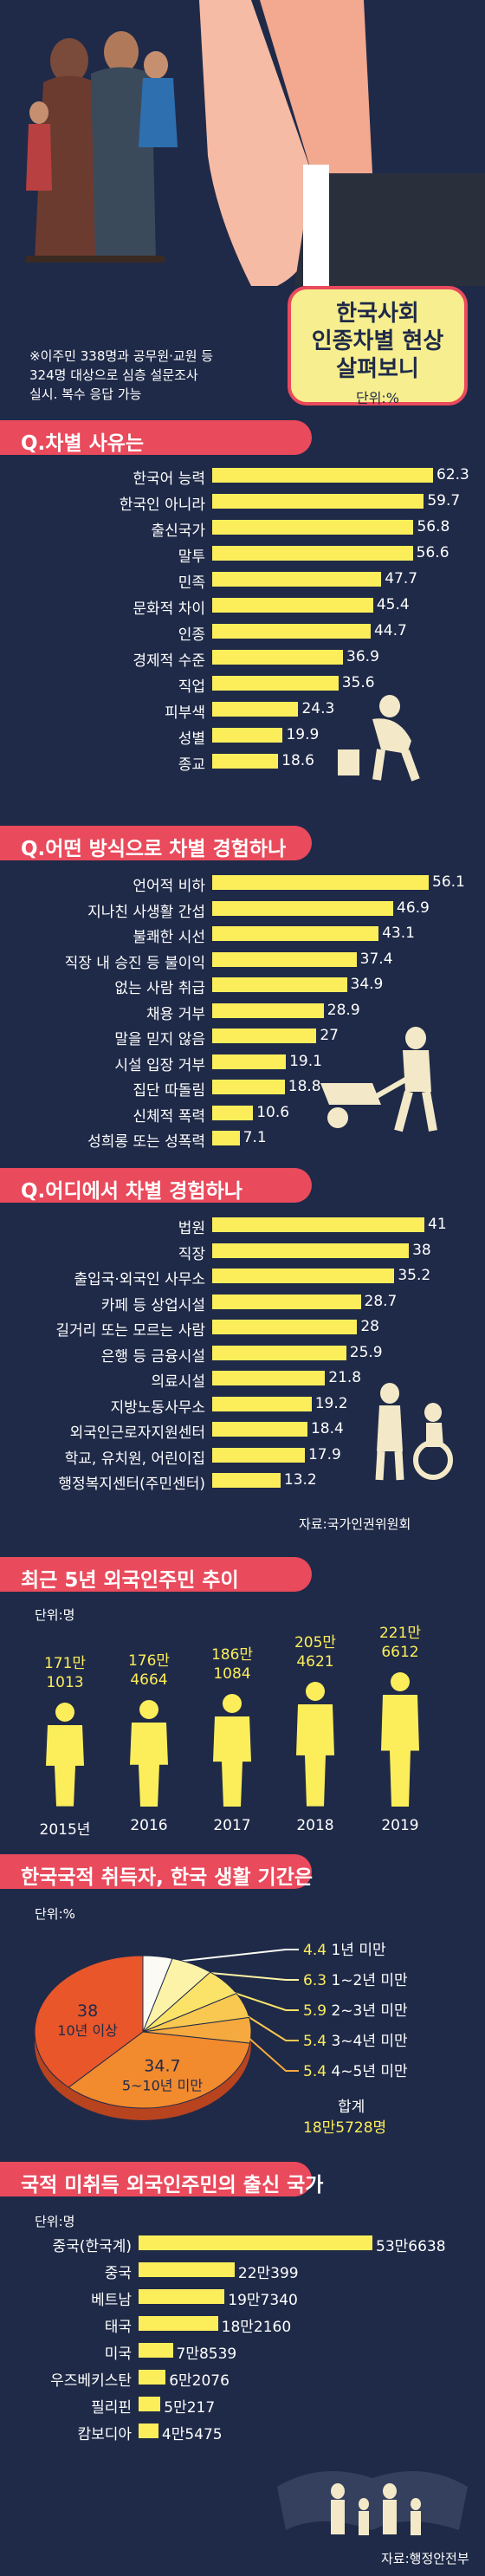  I want to click on wheelbarrow-worker-illustration, so click(378, 1079).